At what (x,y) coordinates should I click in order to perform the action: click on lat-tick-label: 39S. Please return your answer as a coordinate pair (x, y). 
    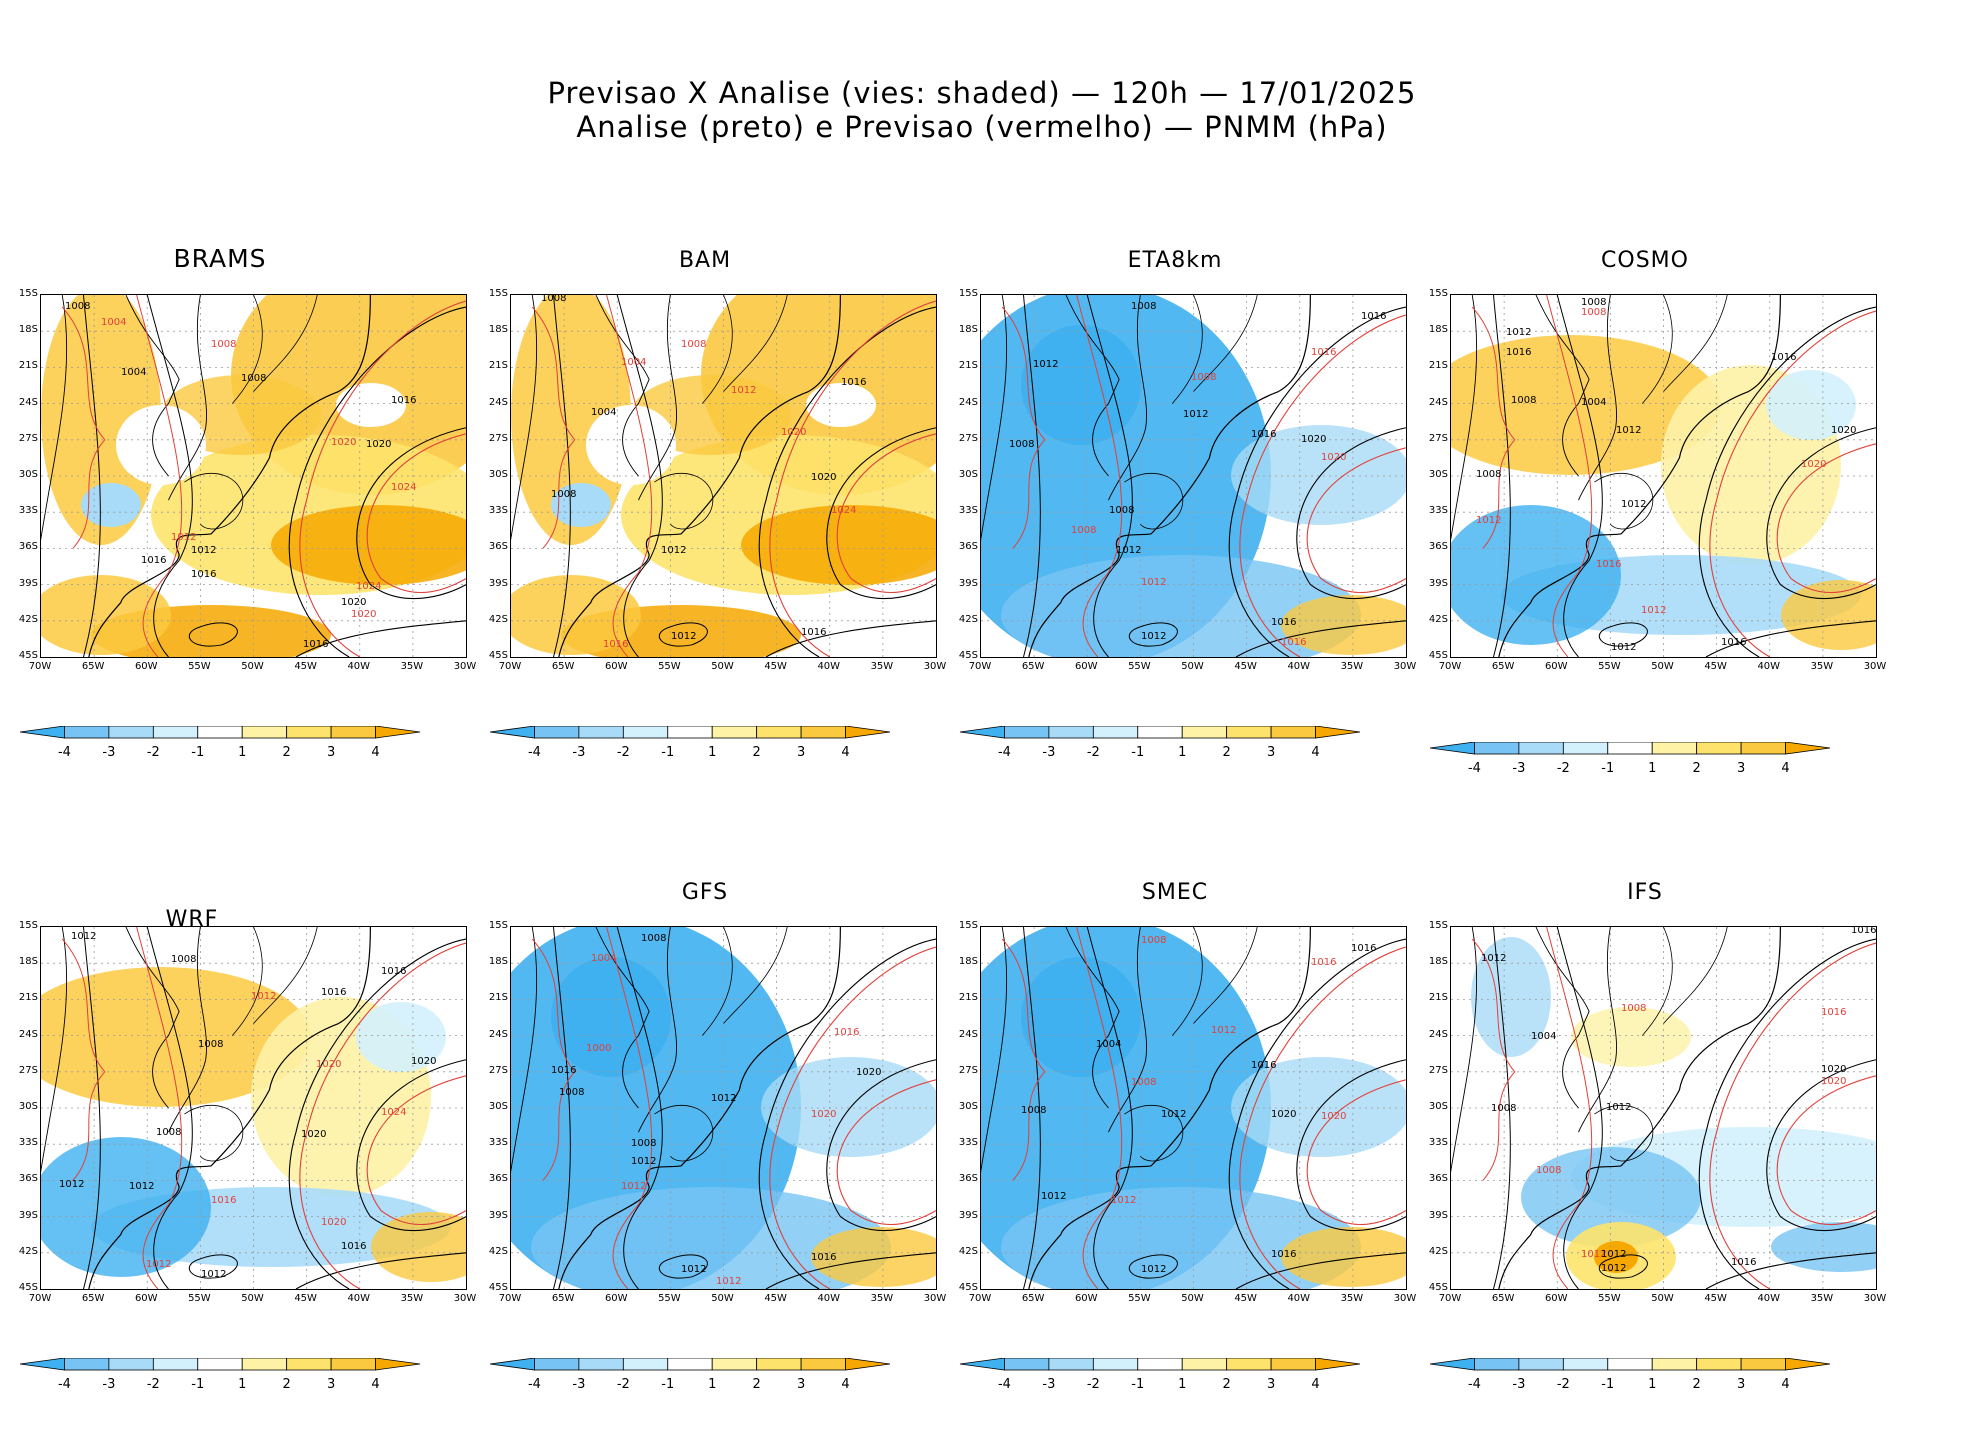
    Looking at the image, I should click on (498, 1215).